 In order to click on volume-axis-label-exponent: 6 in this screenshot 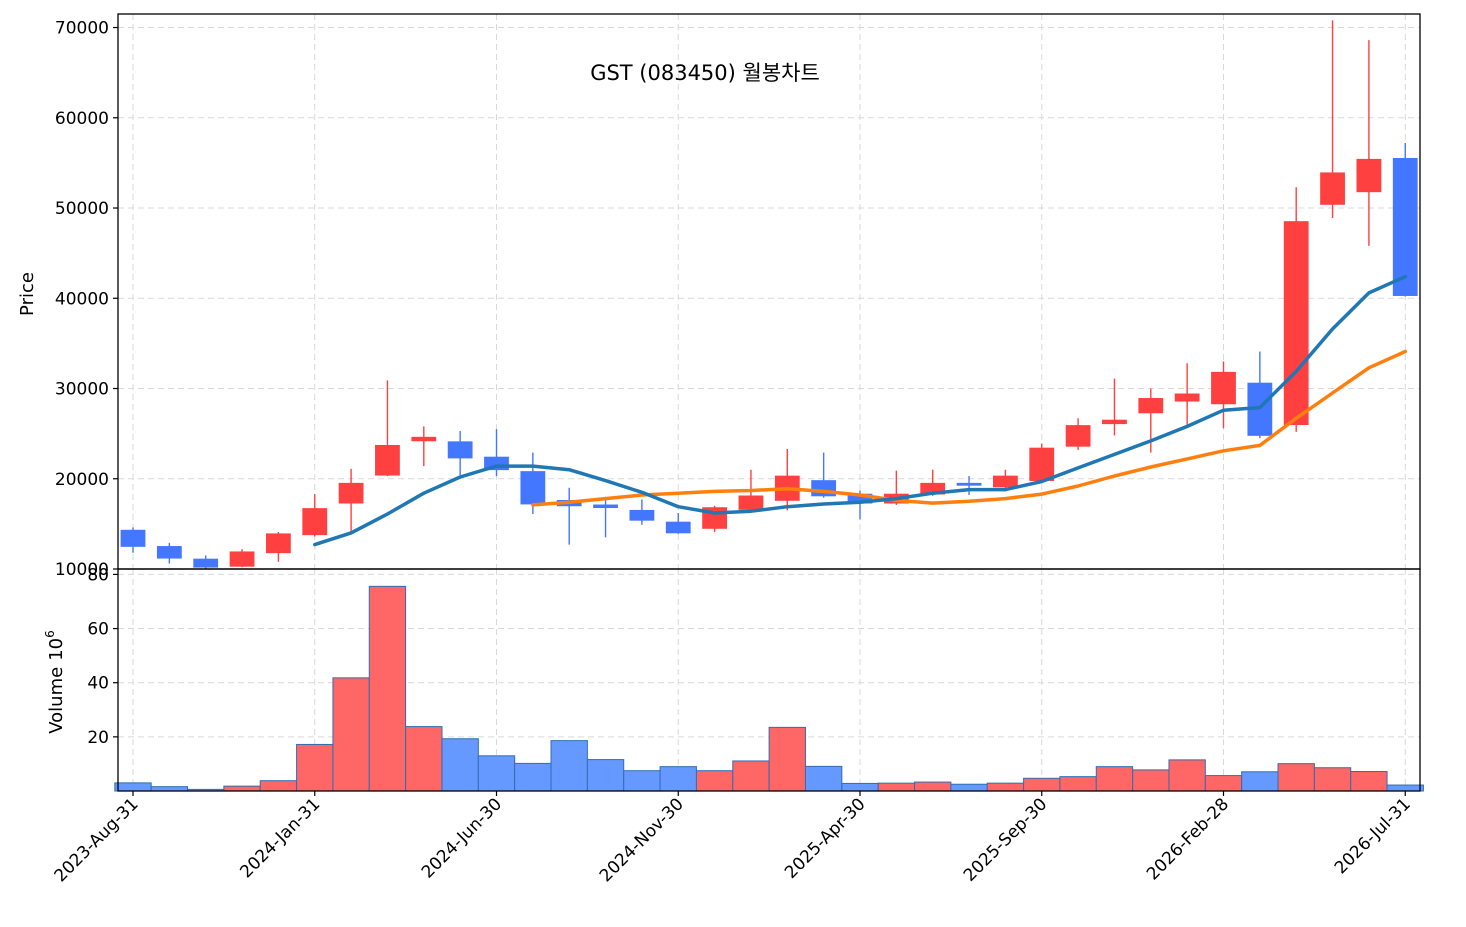, I will do `click(50, 634)`.